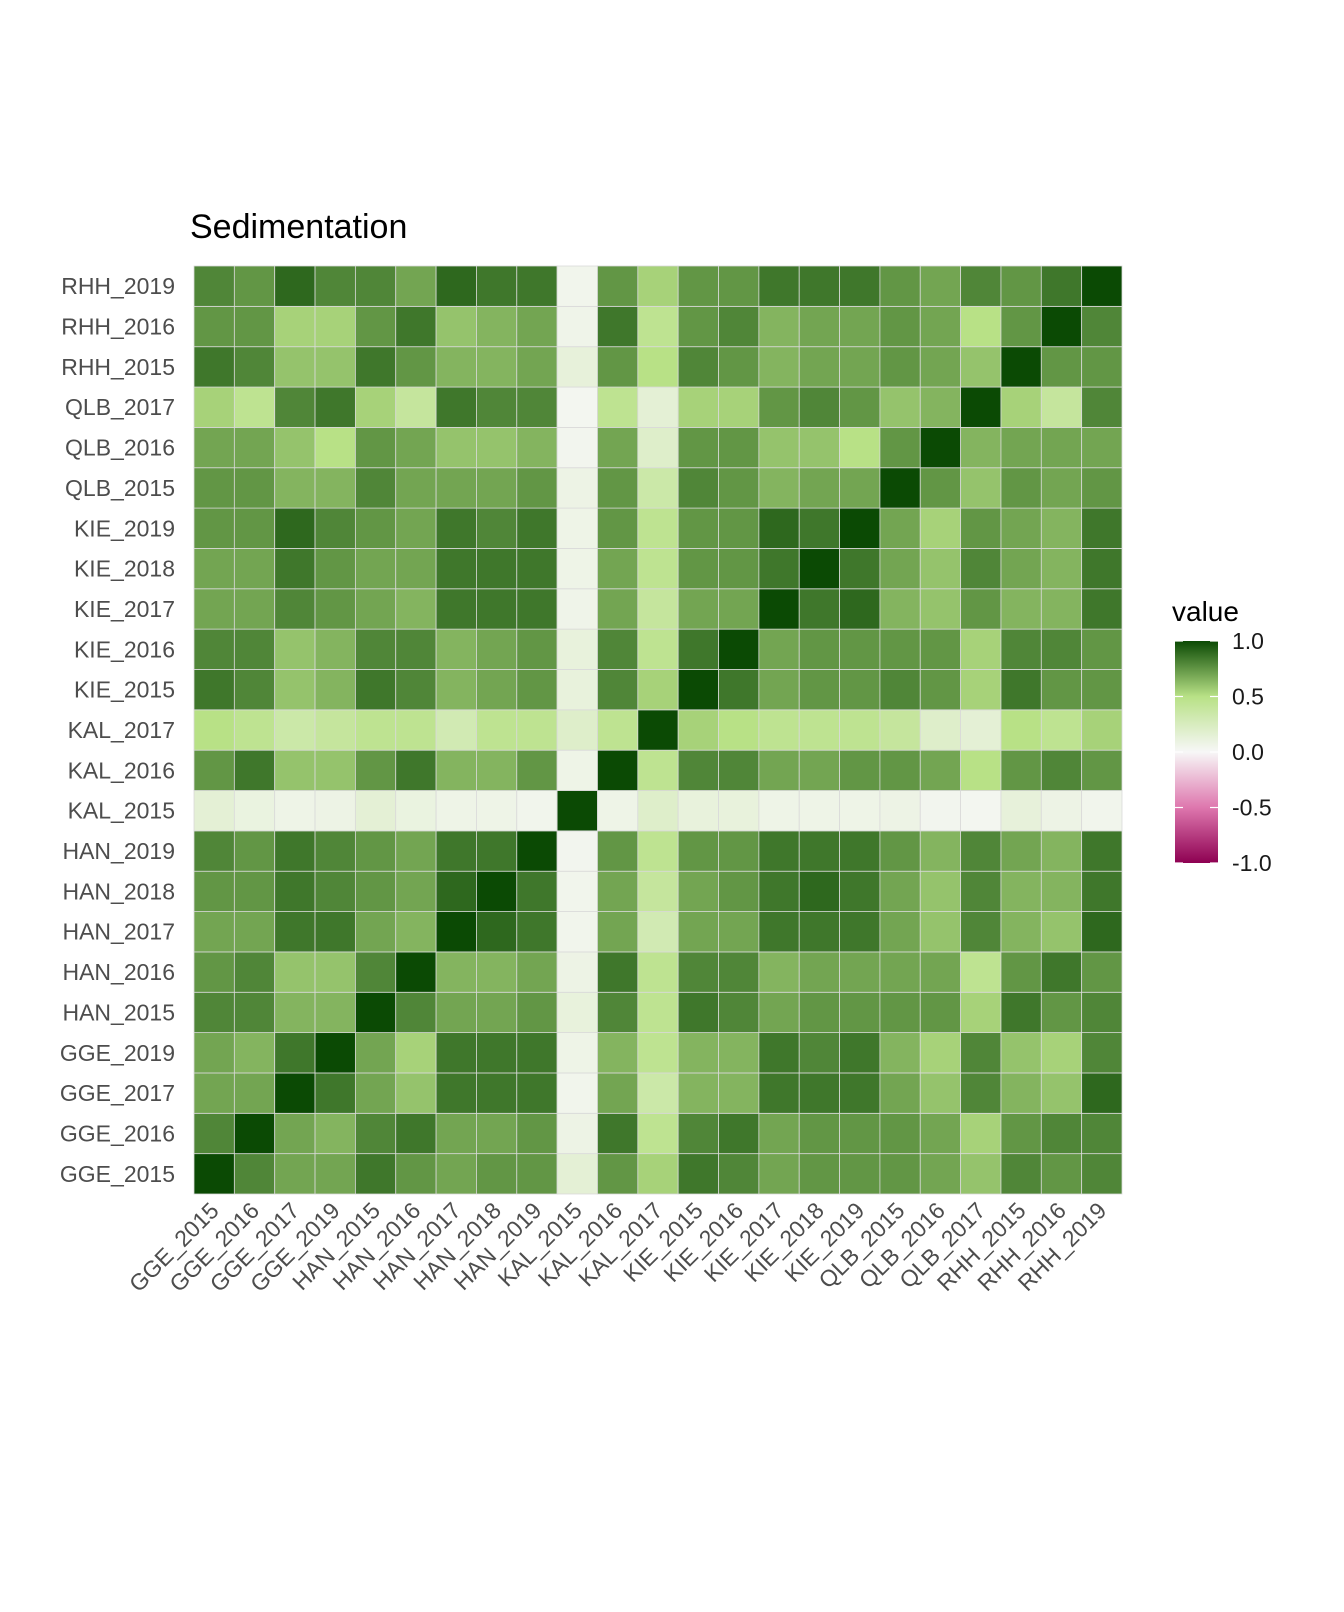 The width and height of the screenshot is (1344, 1612). What do you see at coordinates (124, 528) in the screenshot?
I see `y-tick-label: KIE_2019` at bounding box center [124, 528].